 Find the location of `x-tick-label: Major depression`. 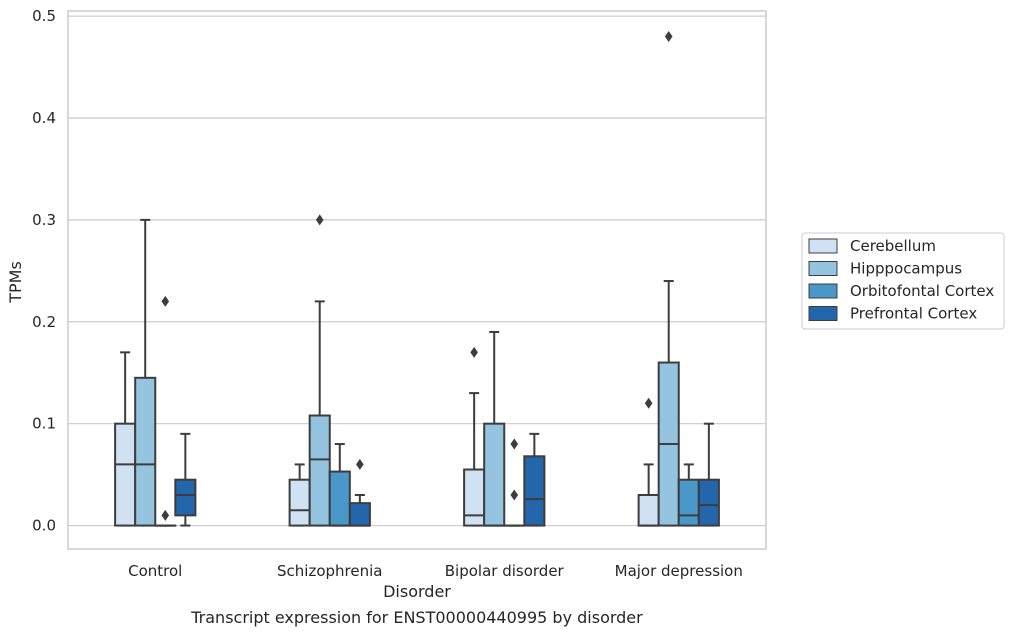

x-tick-label: Major depression is located at coordinates (679, 571).